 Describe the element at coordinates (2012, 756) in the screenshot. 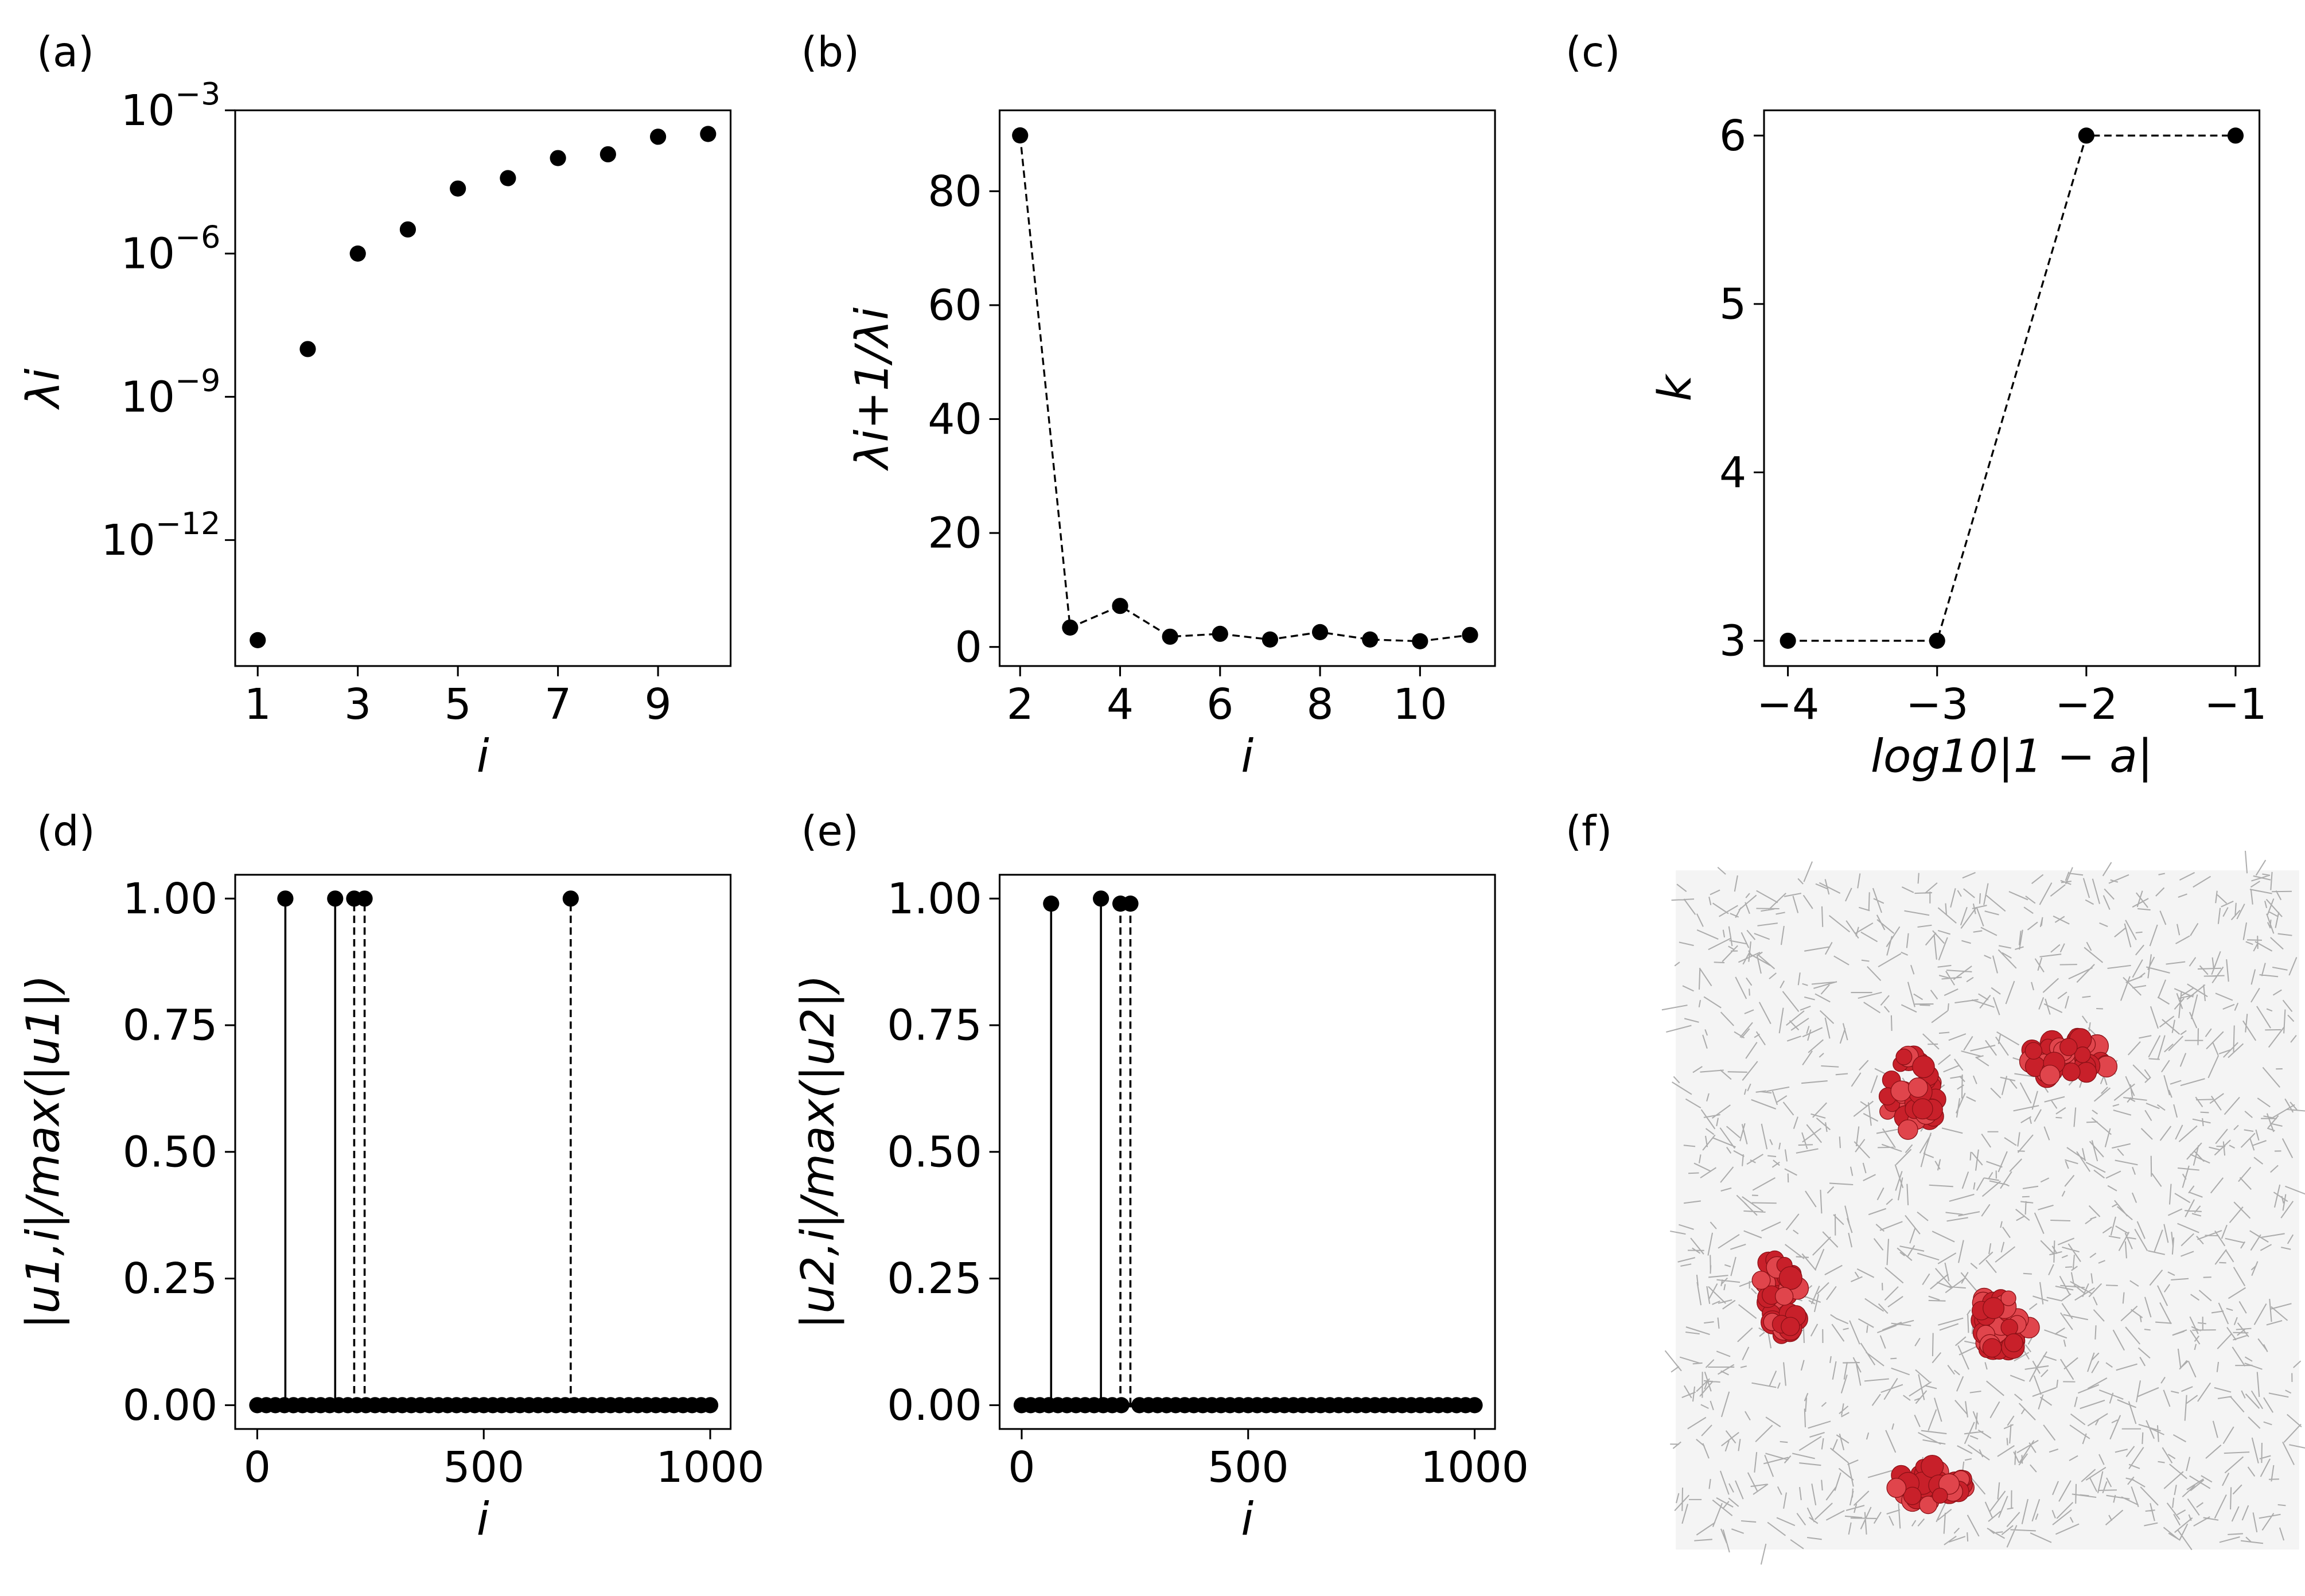

I see `x-axis-label: log10|1 − a|` at that location.